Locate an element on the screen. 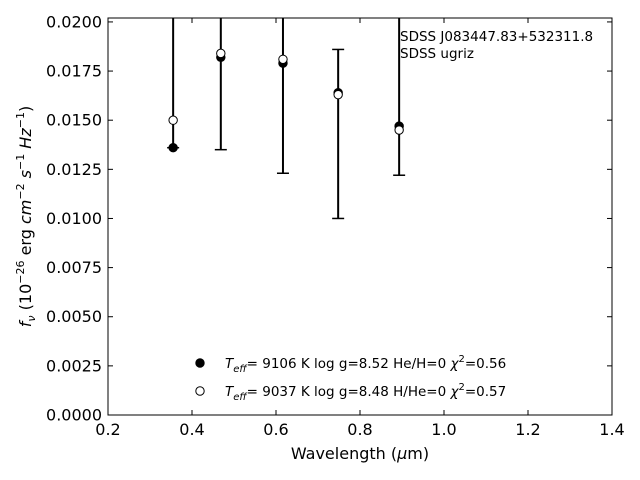 The height and width of the screenshot is (480, 640). legend-label: Teff= 9037 K log g=8.48 H/He=0 χ2=0.57 is located at coordinates (365, 392).